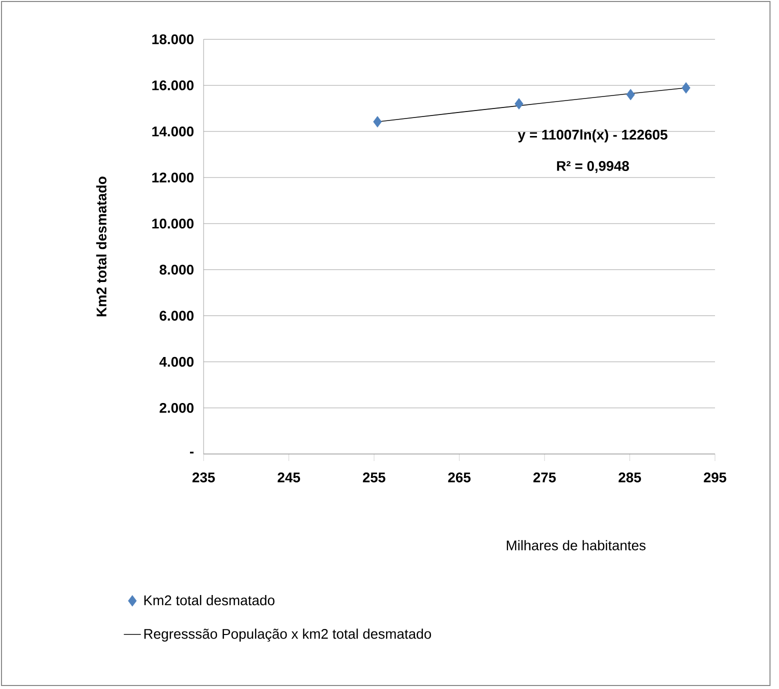 The width and height of the screenshot is (779, 689). Describe the element at coordinates (173, 177) in the screenshot. I see `y-tick-label: 12.000` at that location.